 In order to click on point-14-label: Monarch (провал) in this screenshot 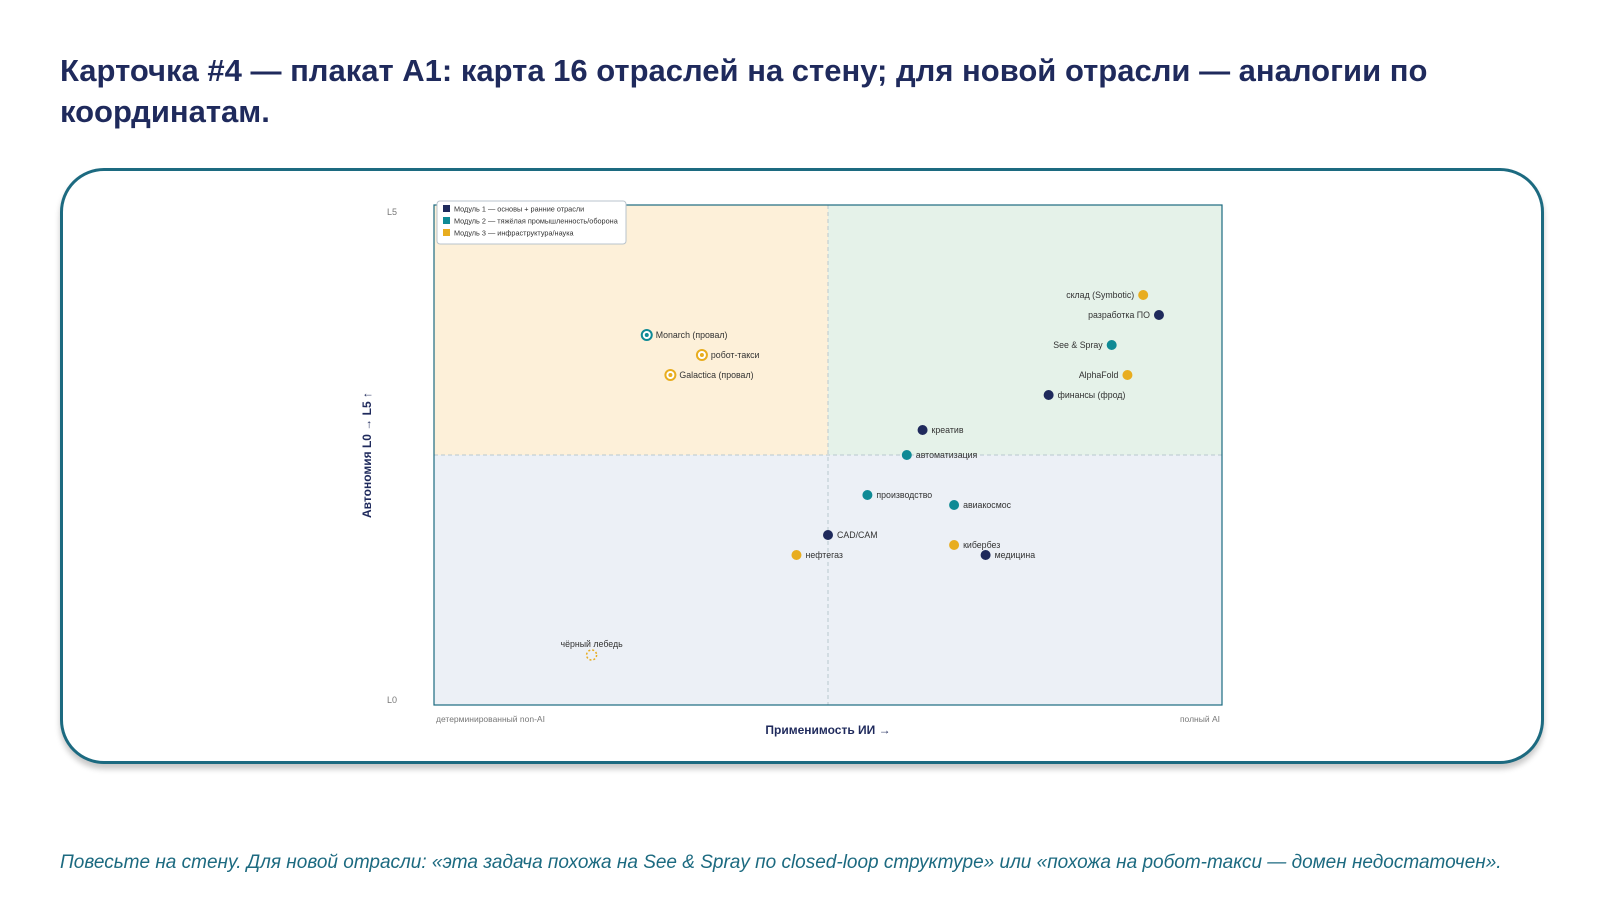, I will do `click(692, 335)`.